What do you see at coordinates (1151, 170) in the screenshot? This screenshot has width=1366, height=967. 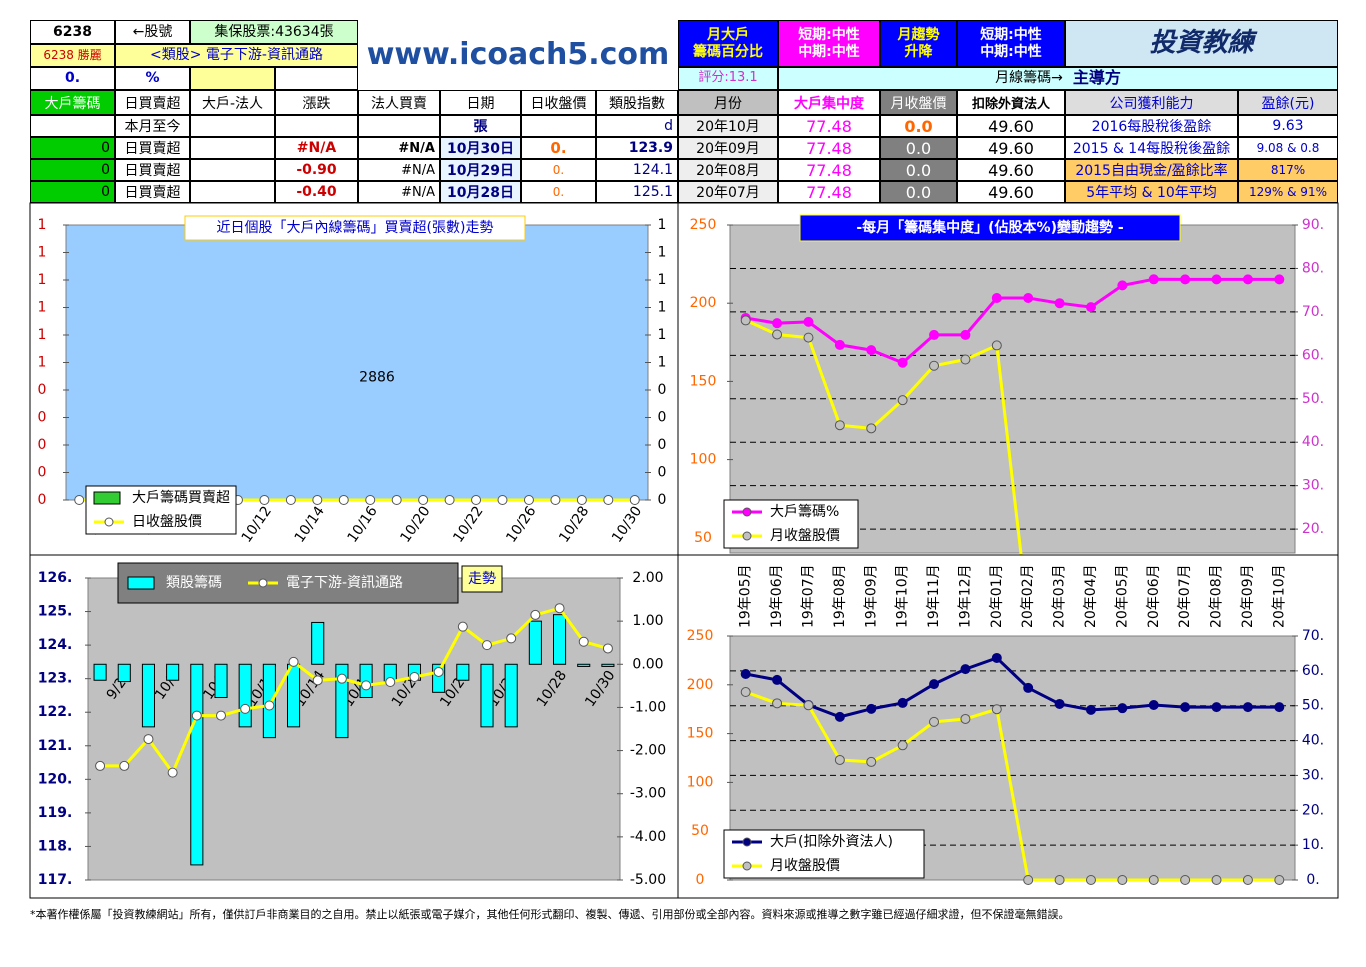 I see `table-cell: 2015自由現金/盈餘比率` at bounding box center [1151, 170].